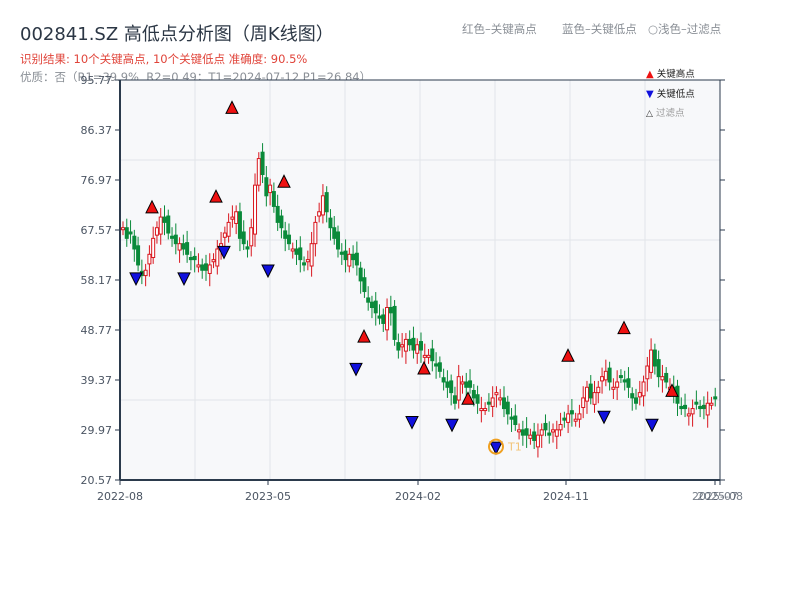  What do you see at coordinates (164, 59) in the screenshot?
I see `result-summary: 识别结果: 10个关键高点, 10个关键低点 准确度: 90.5%` at bounding box center [164, 59].